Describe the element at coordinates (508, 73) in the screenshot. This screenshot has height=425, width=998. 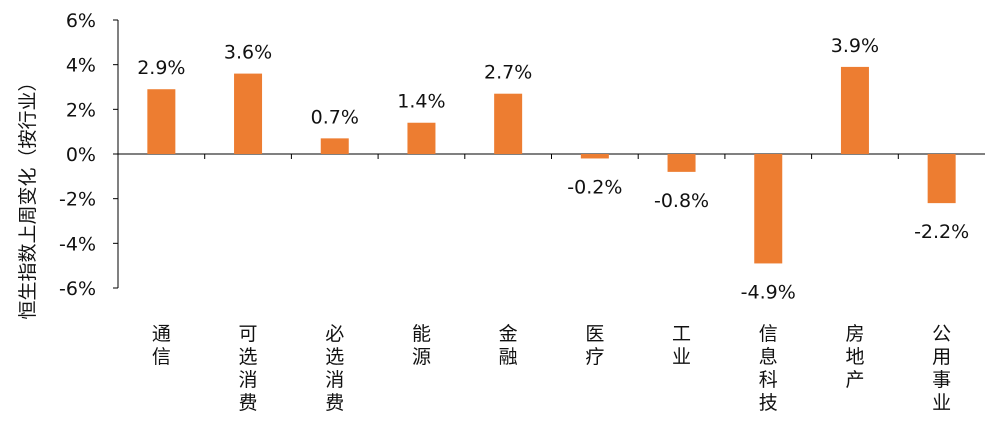
I see `data-label: 2.7%` at that location.